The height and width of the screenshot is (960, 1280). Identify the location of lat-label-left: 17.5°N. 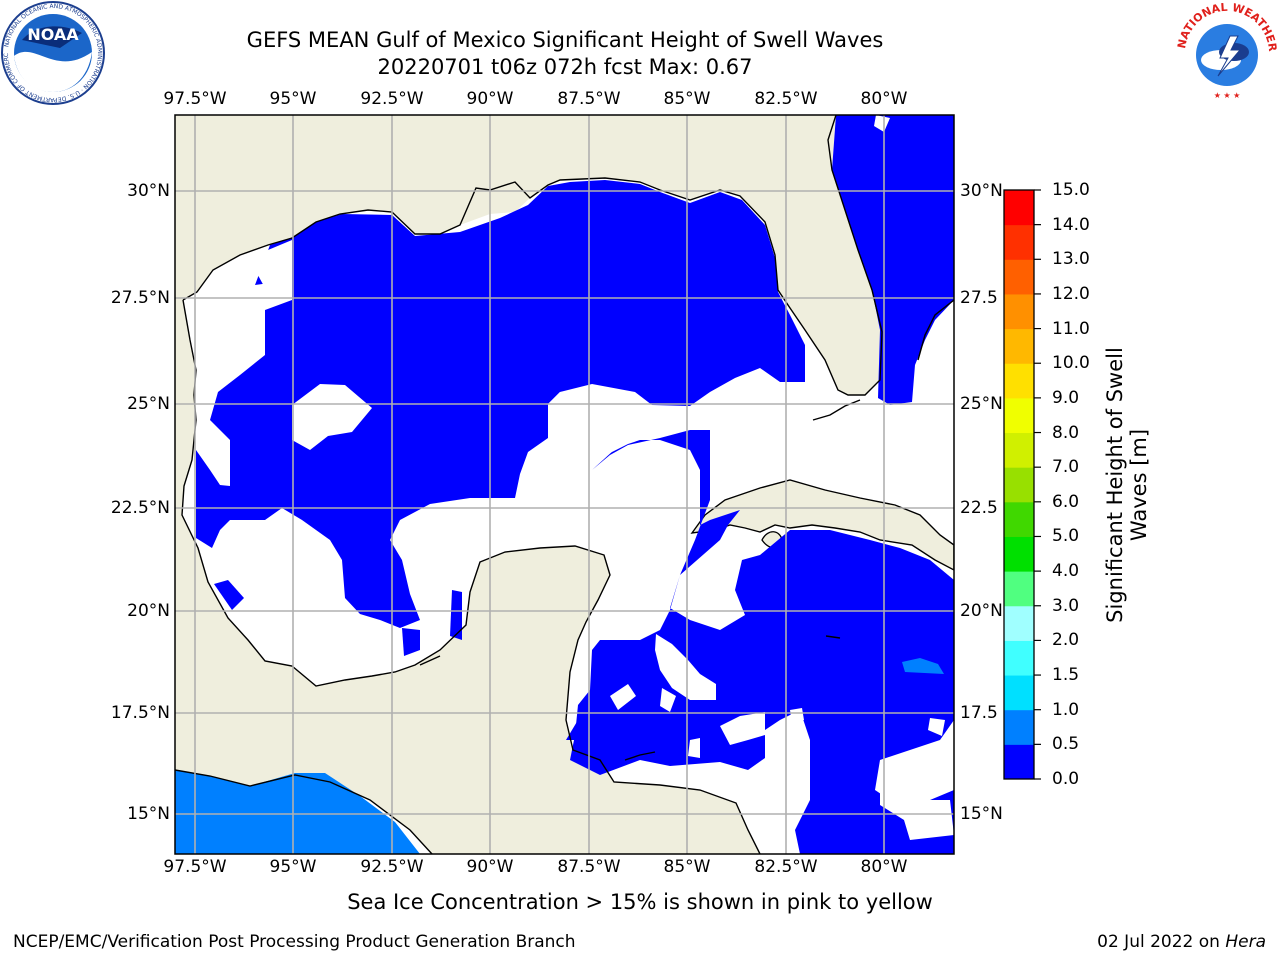
(140, 713).